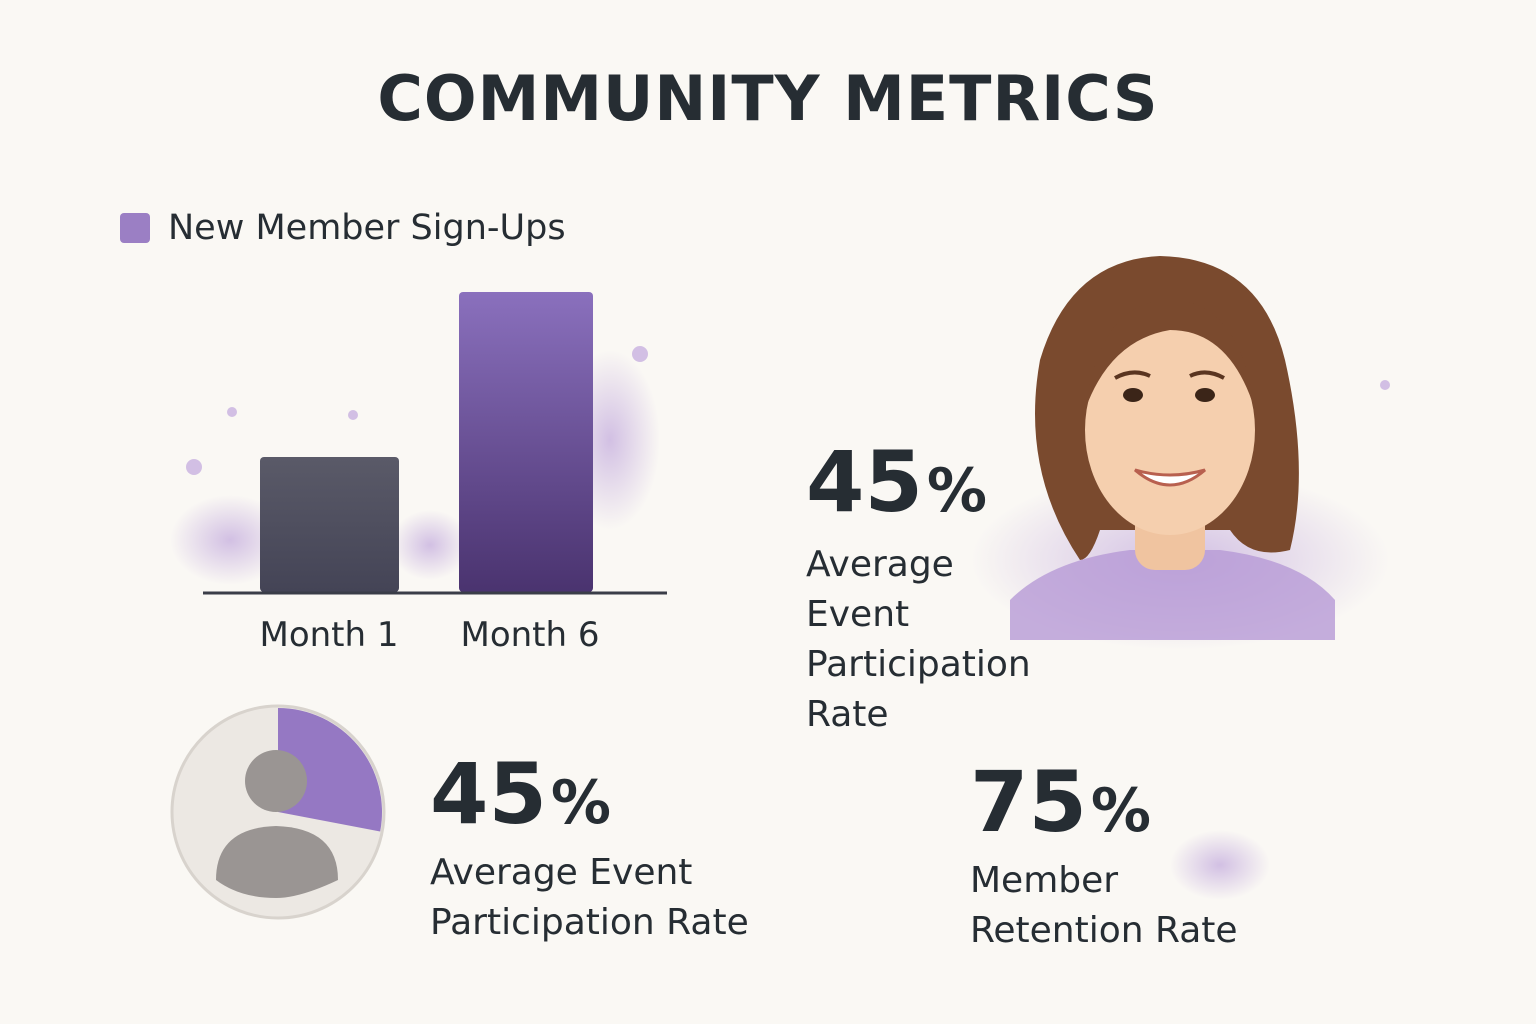 Image resolution: width=1536 pixels, height=1024 pixels. What do you see at coordinates (529, 635) in the screenshot?
I see `x-tick-label: Month 6` at bounding box center [529, 635].